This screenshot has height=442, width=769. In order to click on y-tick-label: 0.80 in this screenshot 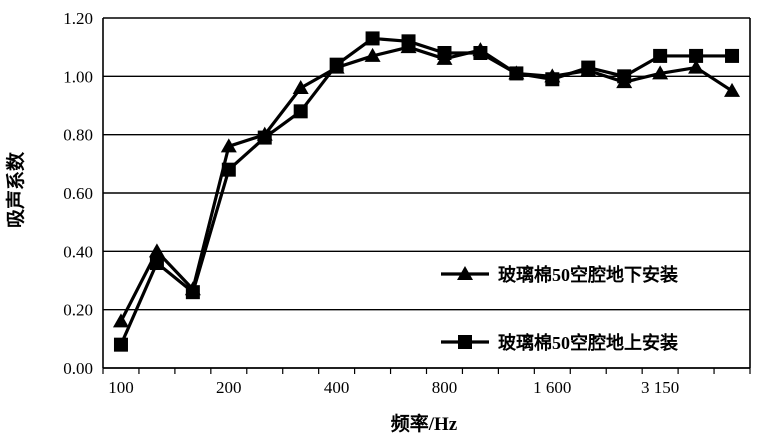, I will do `click(78, 135)`.